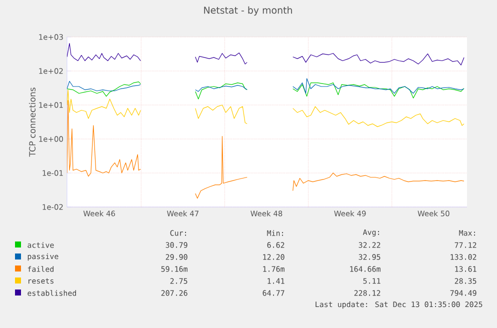  What do you see at coordinates (32, 122) in the screenshot?
I see `y-axis-title: TCP connections` at bounding box center [32, 122].